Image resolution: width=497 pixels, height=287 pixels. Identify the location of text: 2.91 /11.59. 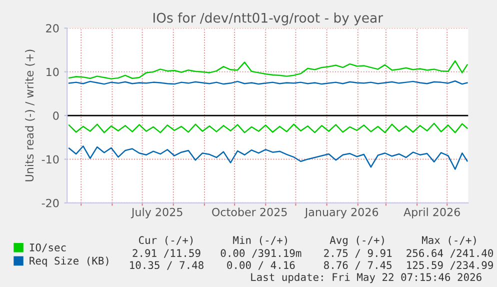
(166, 253).